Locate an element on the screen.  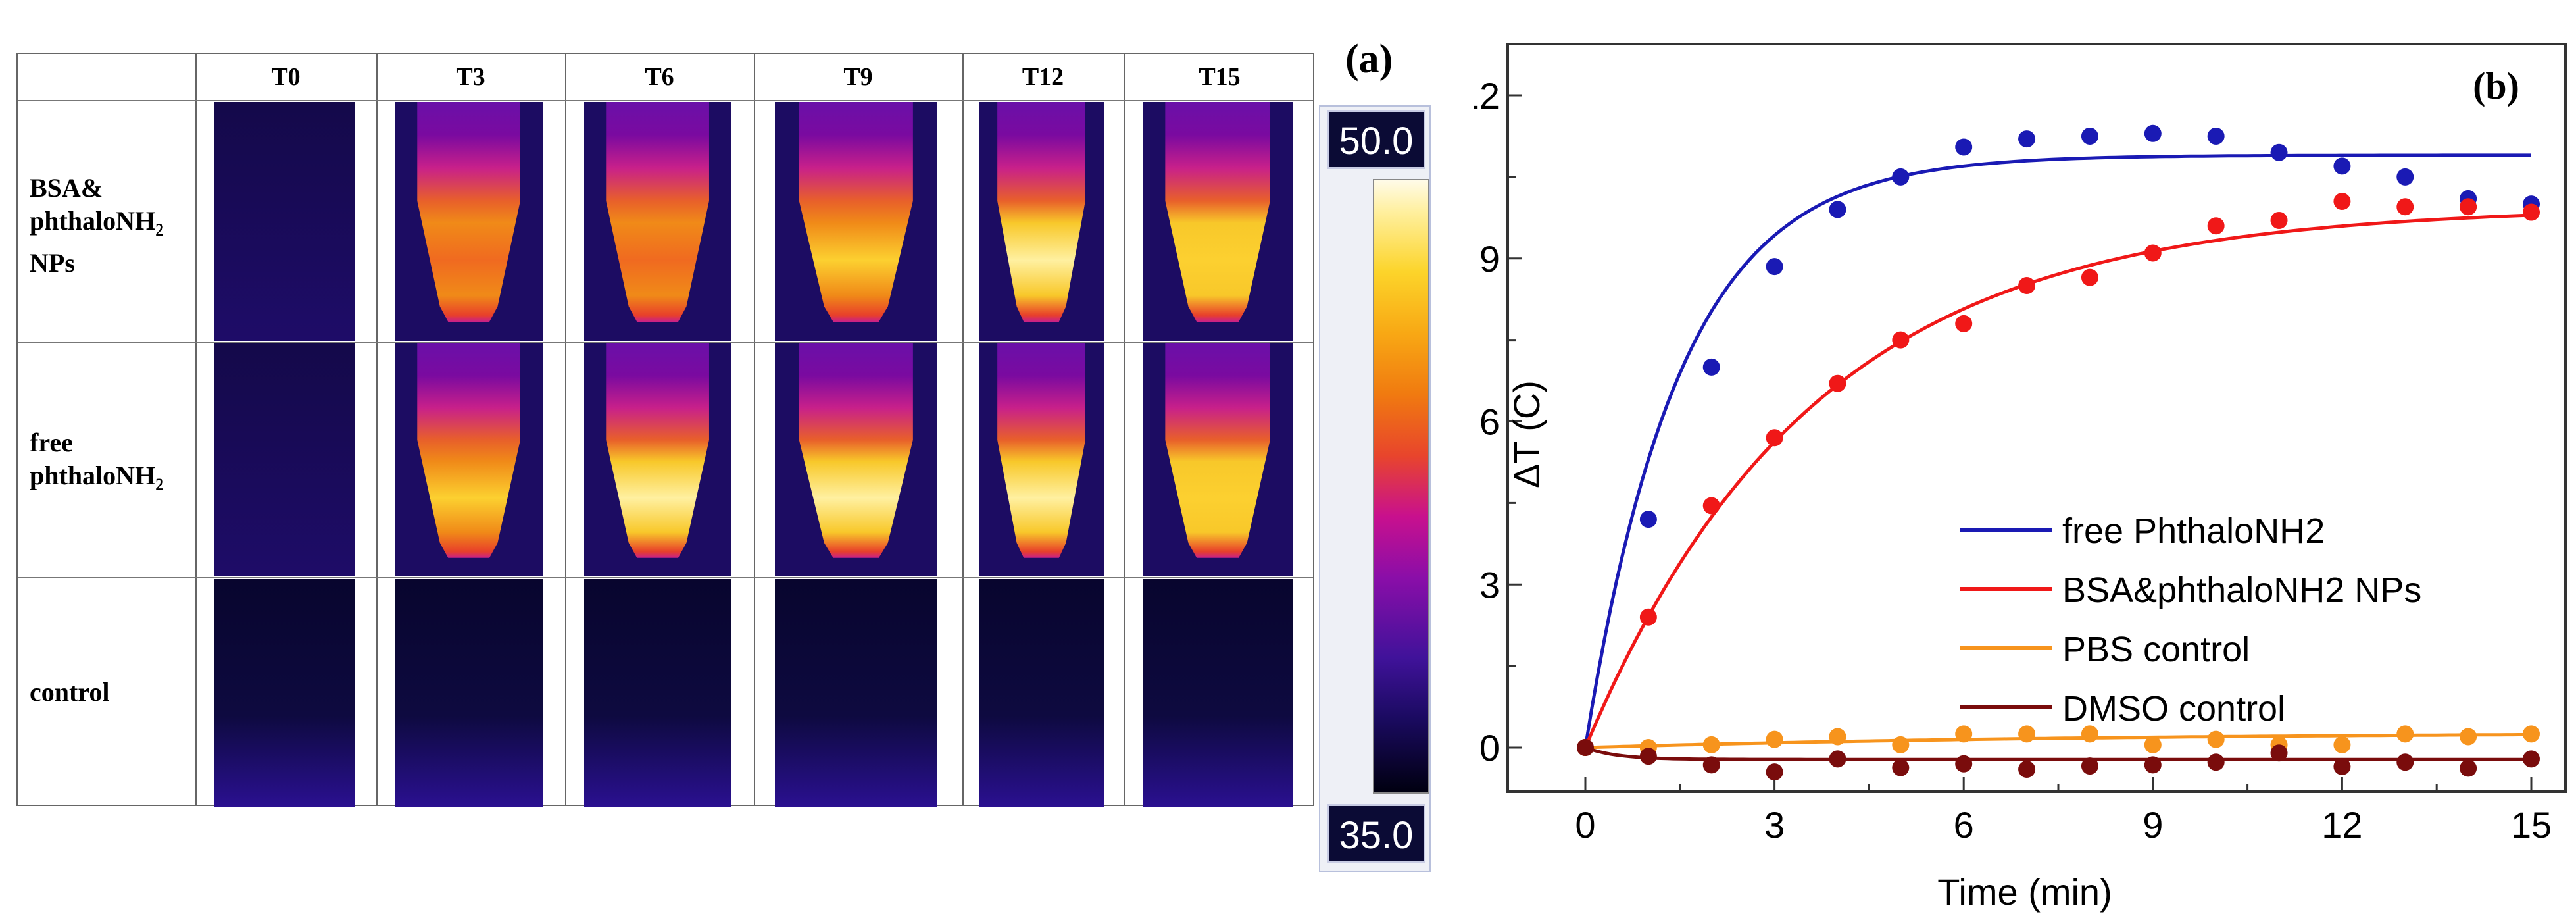
row-label-line: NPs is located at coordinates (52, 262).